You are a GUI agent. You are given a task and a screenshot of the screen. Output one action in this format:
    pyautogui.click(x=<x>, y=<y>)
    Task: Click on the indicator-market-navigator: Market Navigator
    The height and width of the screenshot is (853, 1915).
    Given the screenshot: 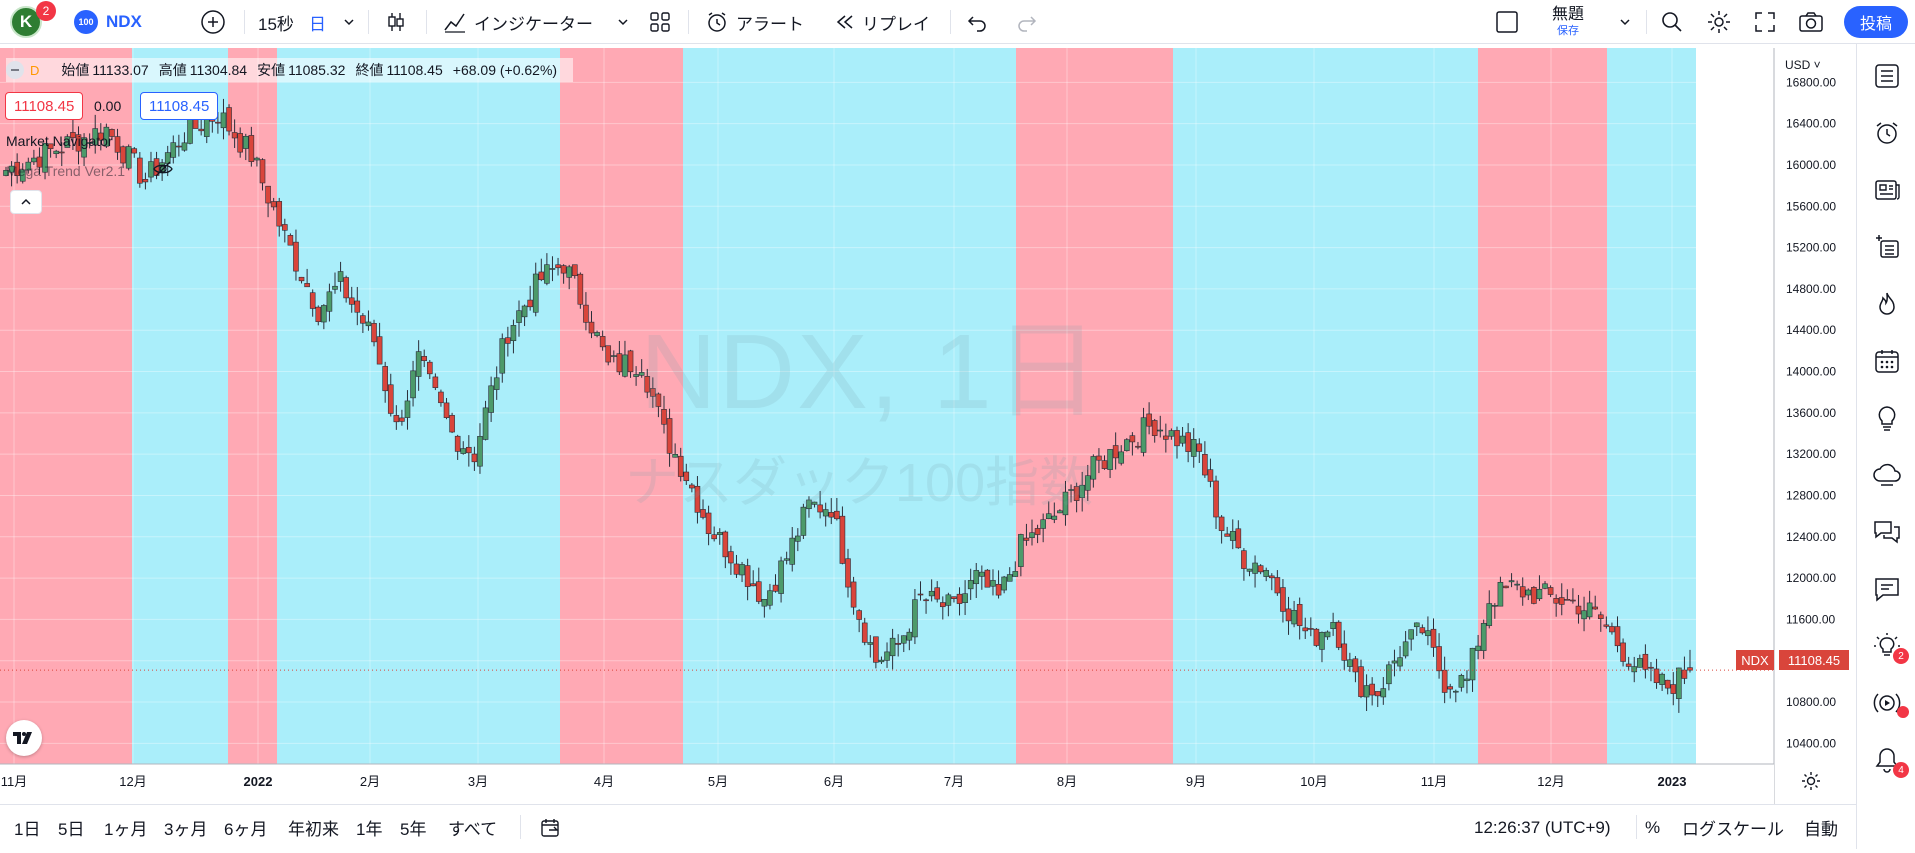 What is the action you would take?
    pyautogui.click(x=59, y=141)
    